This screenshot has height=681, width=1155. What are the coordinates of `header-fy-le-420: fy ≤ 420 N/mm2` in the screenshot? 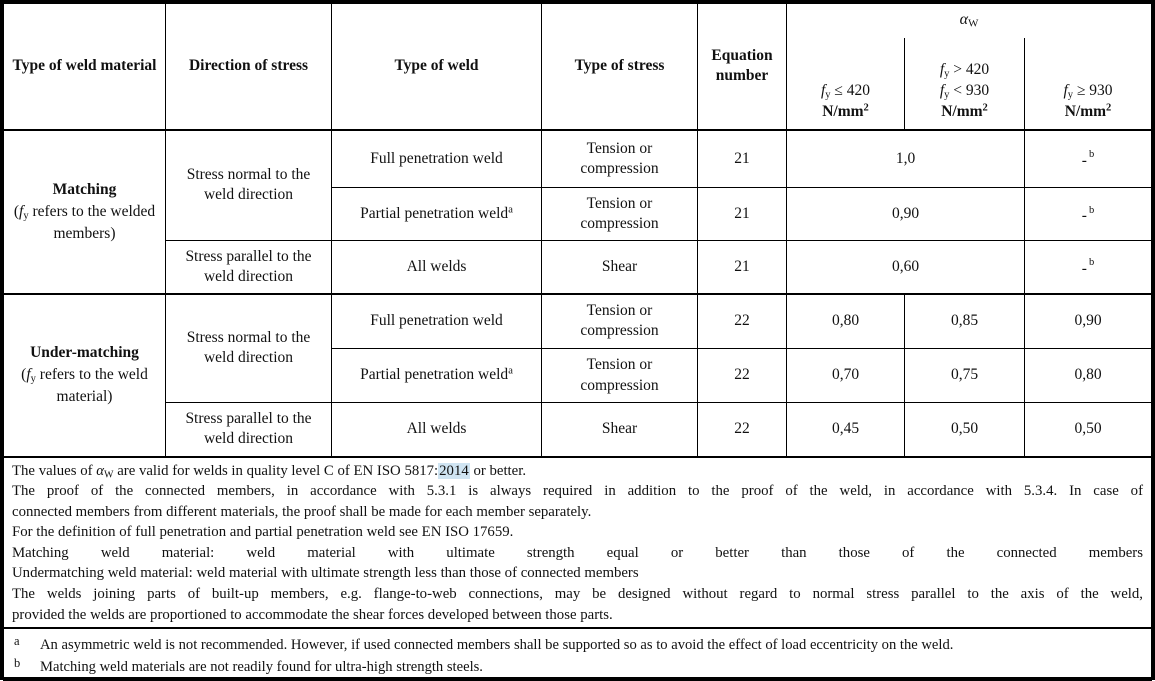 It's located at (845, 83).